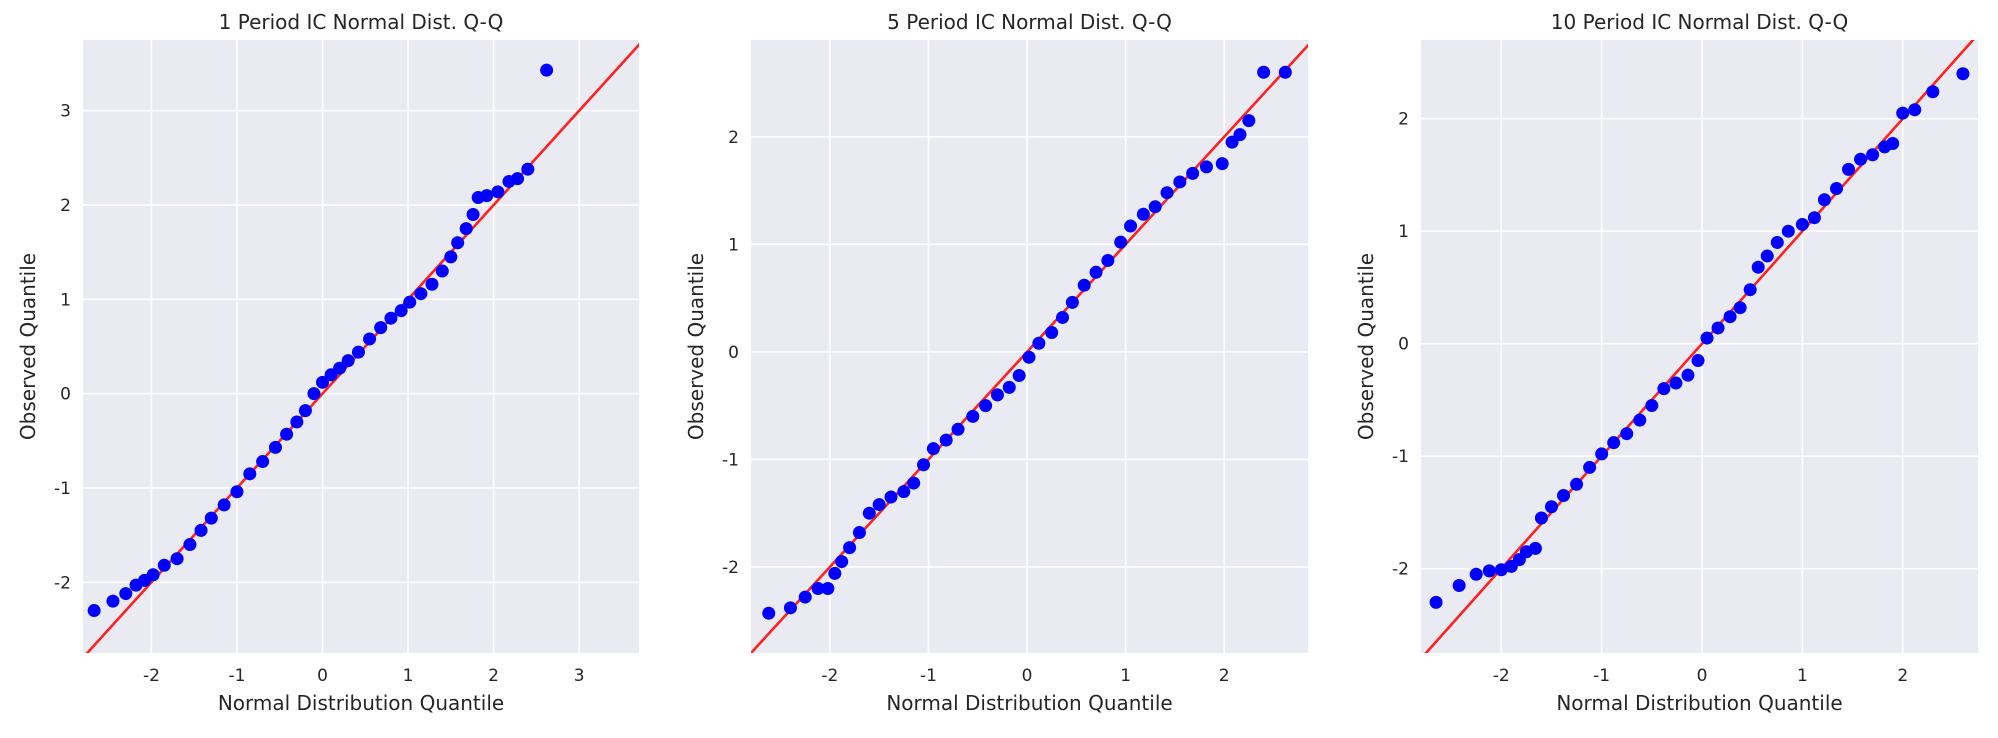  I want to click on chart-title: 1 Period IC Normal Dist. Q-Q, so click(361, 22).